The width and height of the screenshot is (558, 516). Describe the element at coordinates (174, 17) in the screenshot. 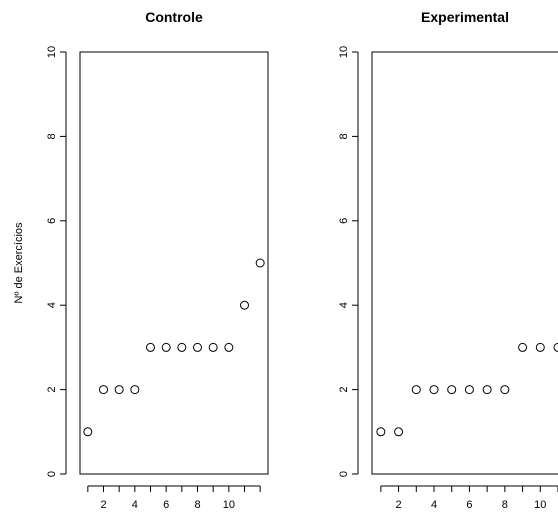

I see `chart-title: Controle` at that location.